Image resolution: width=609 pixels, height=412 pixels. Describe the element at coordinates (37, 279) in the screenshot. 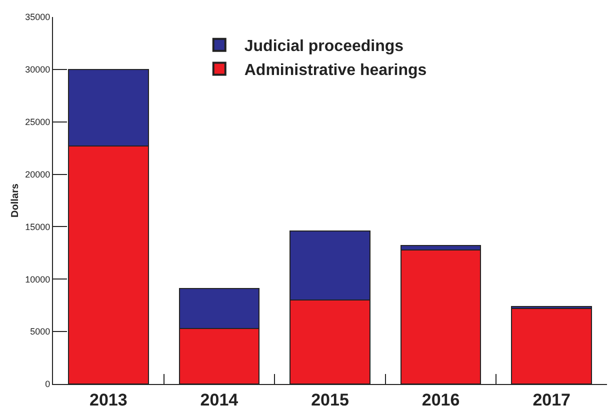

I see `y-tick-label: 10000` at that location.